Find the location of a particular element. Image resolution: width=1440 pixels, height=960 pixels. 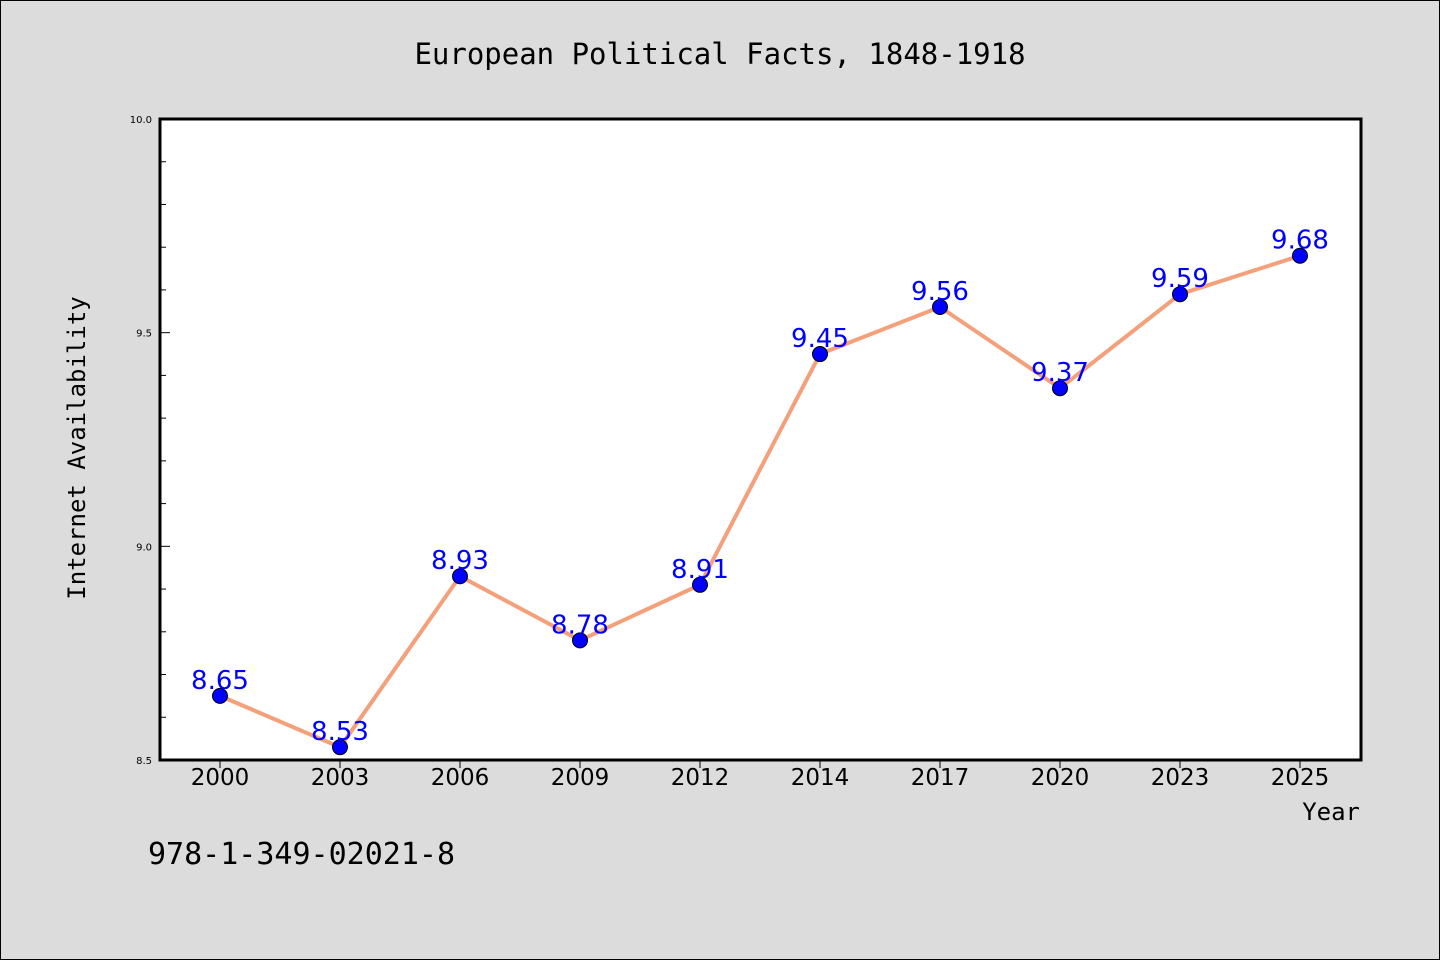

data-label: 9.59 is located at coordinates (1180, 279).